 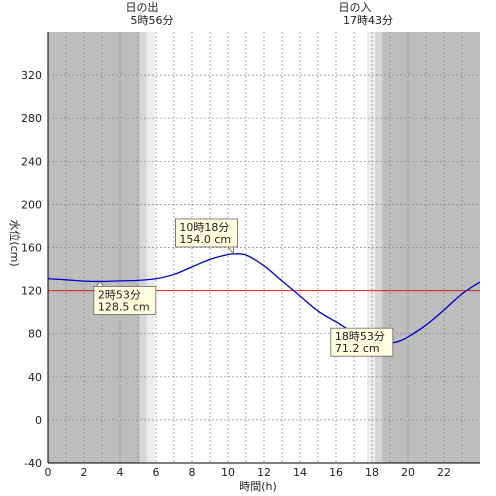 I want to click on annotation-value: 154.0 cm, so click(x=205, y=239).